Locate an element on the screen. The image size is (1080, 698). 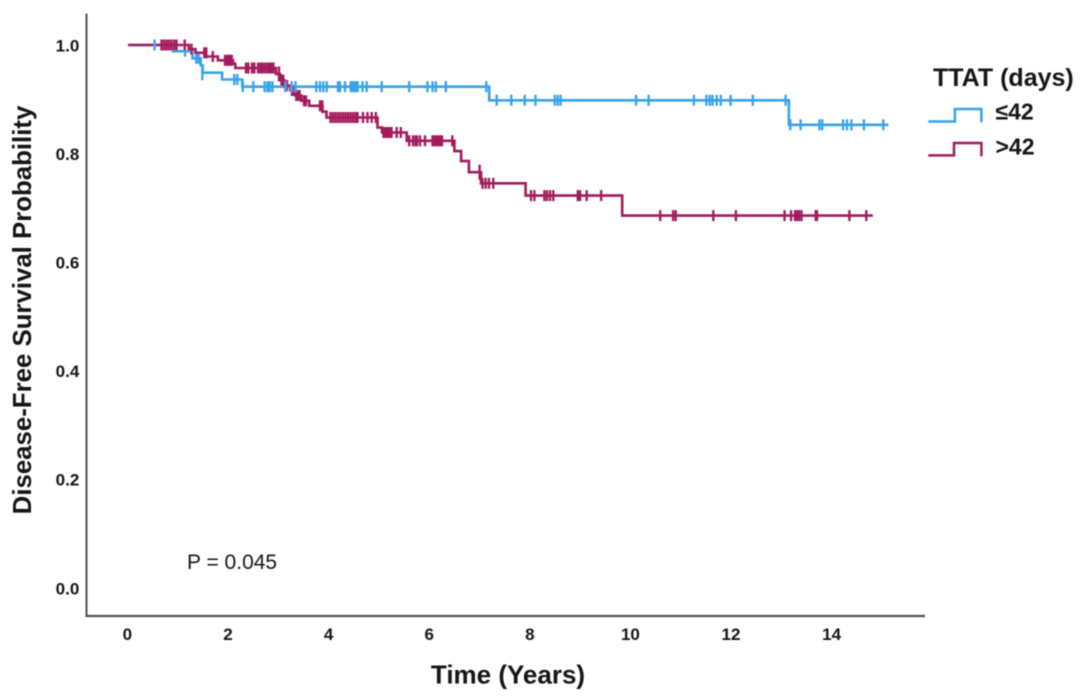
svg-text:Disease-Free Survival Probabil: Disease-Free Survival Probability is located at coordinates (23, 309).